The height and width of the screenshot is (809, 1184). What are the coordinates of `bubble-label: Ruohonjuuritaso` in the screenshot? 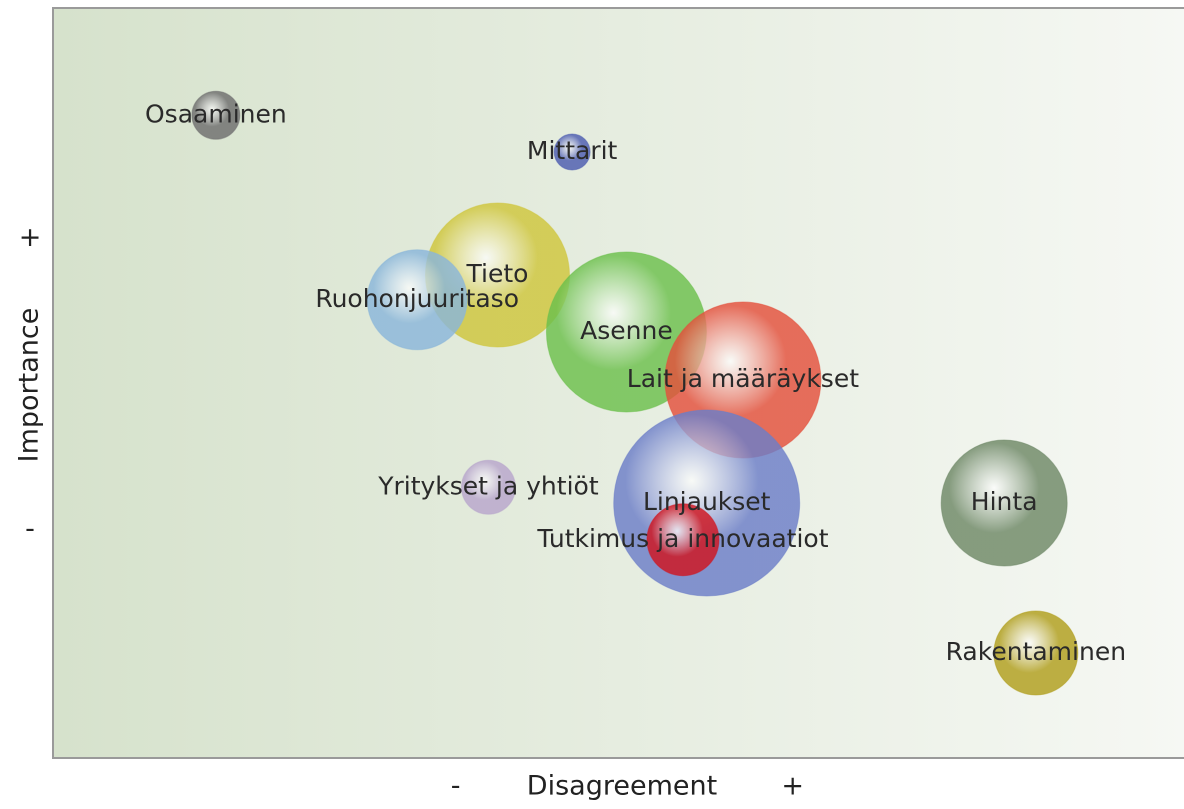 It's located at (417, 298).